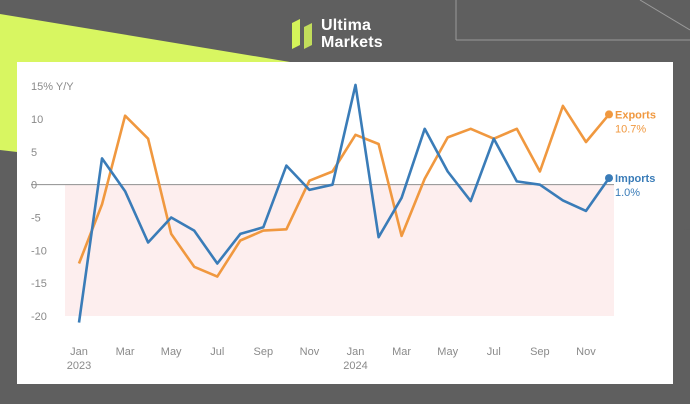 This screenshot has height=404, width=690. I want to click on series-label-imports: Imports, so click(635, 179).